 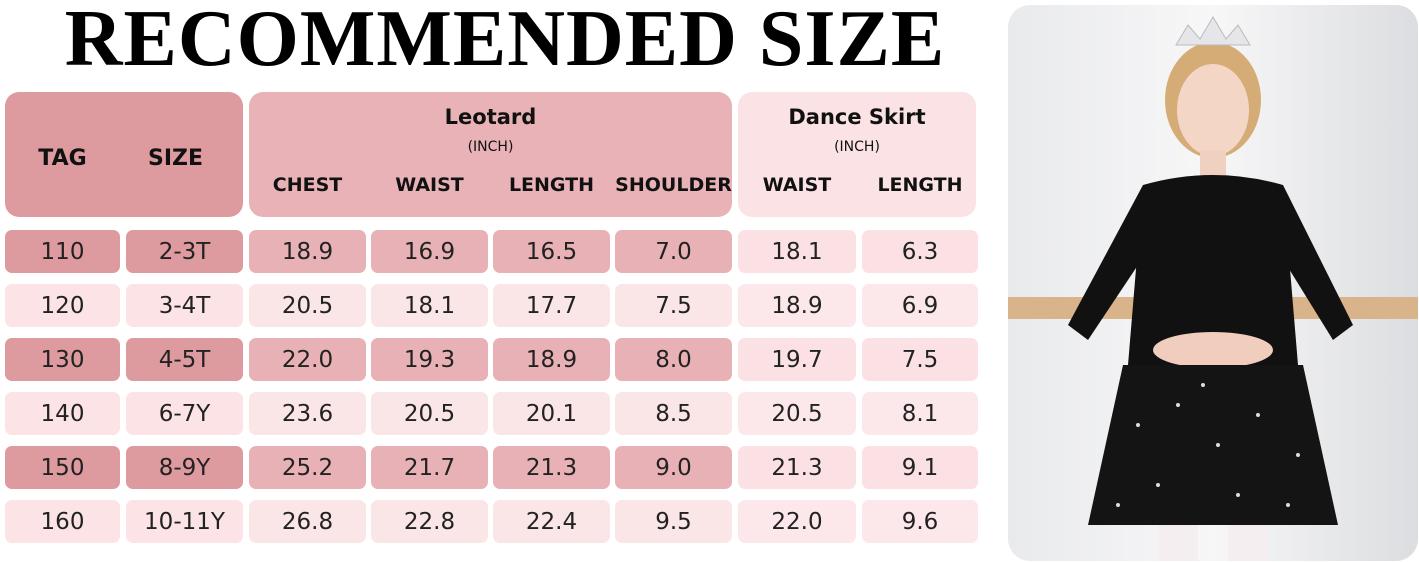 I want to click on table-cell: 160, so click(x=62, y=521).